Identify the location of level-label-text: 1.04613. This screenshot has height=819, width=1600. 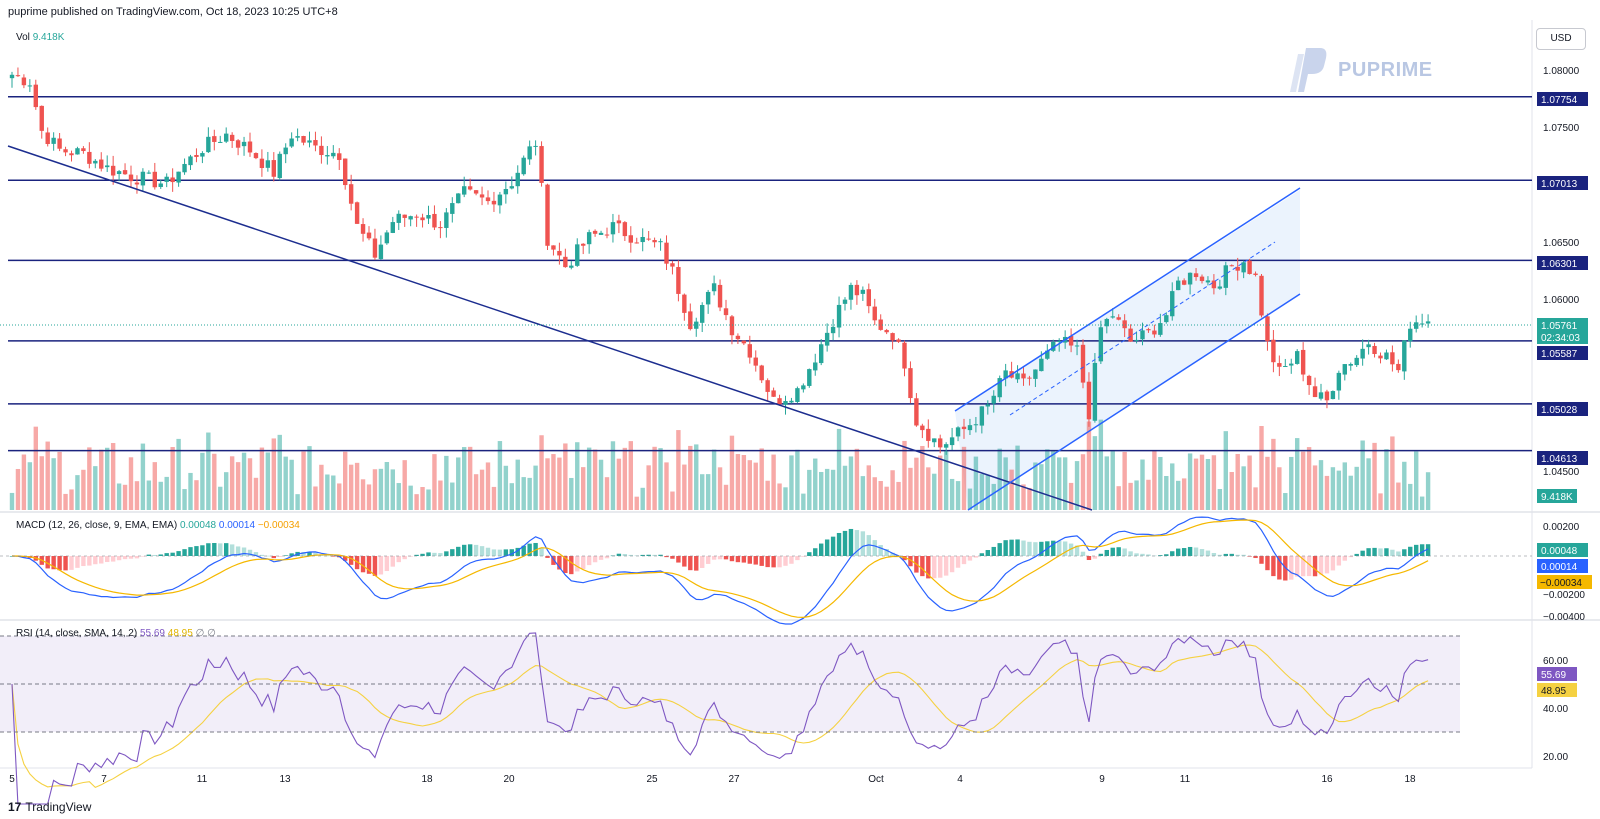
(1559, 459).